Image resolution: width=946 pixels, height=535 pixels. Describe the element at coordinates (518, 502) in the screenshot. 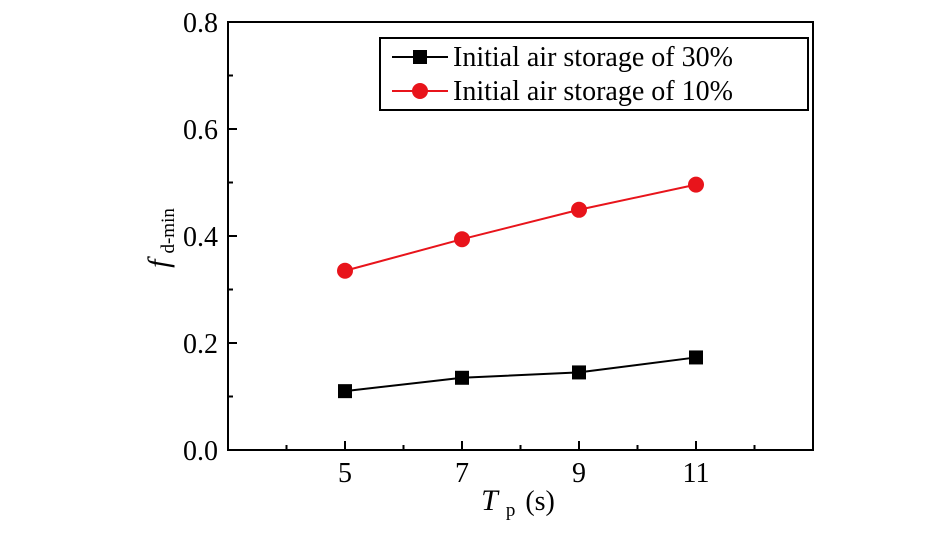

I see `x-axis-label: T p (s)` at that location.